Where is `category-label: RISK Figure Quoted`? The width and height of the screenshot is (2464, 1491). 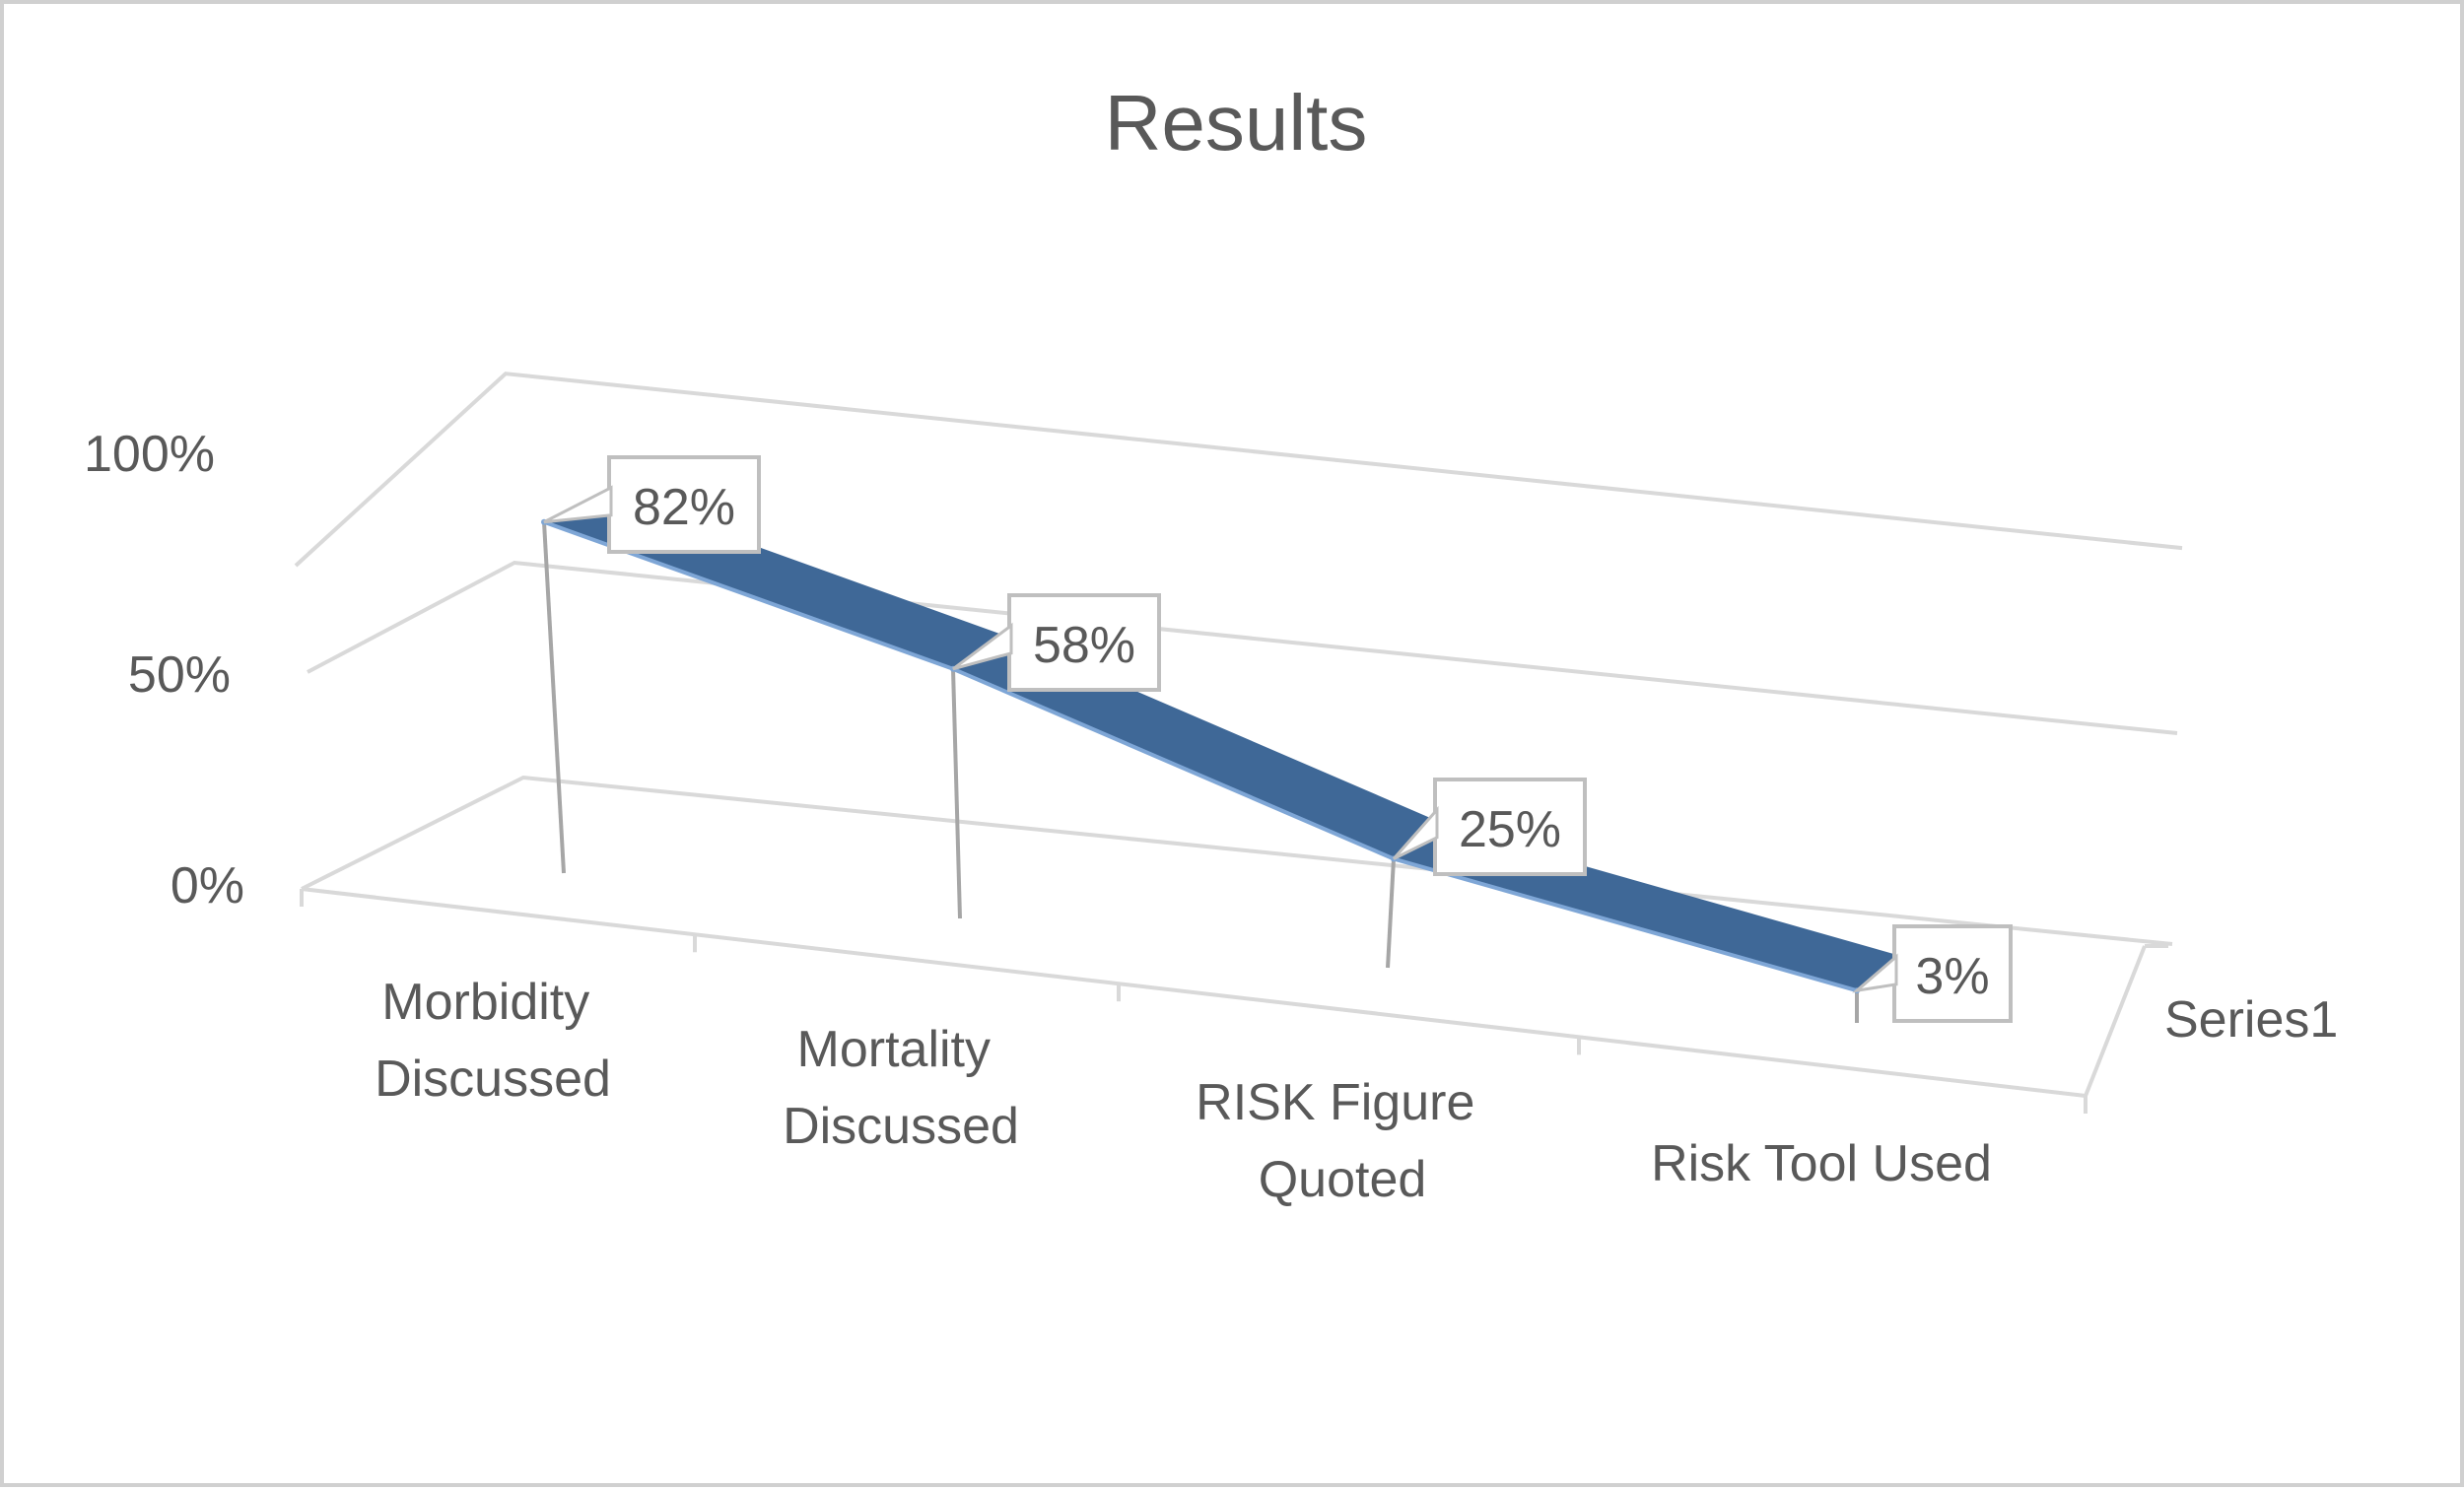 category-label: RISK Figure Quoted is located at coordinates (1342, 1141).